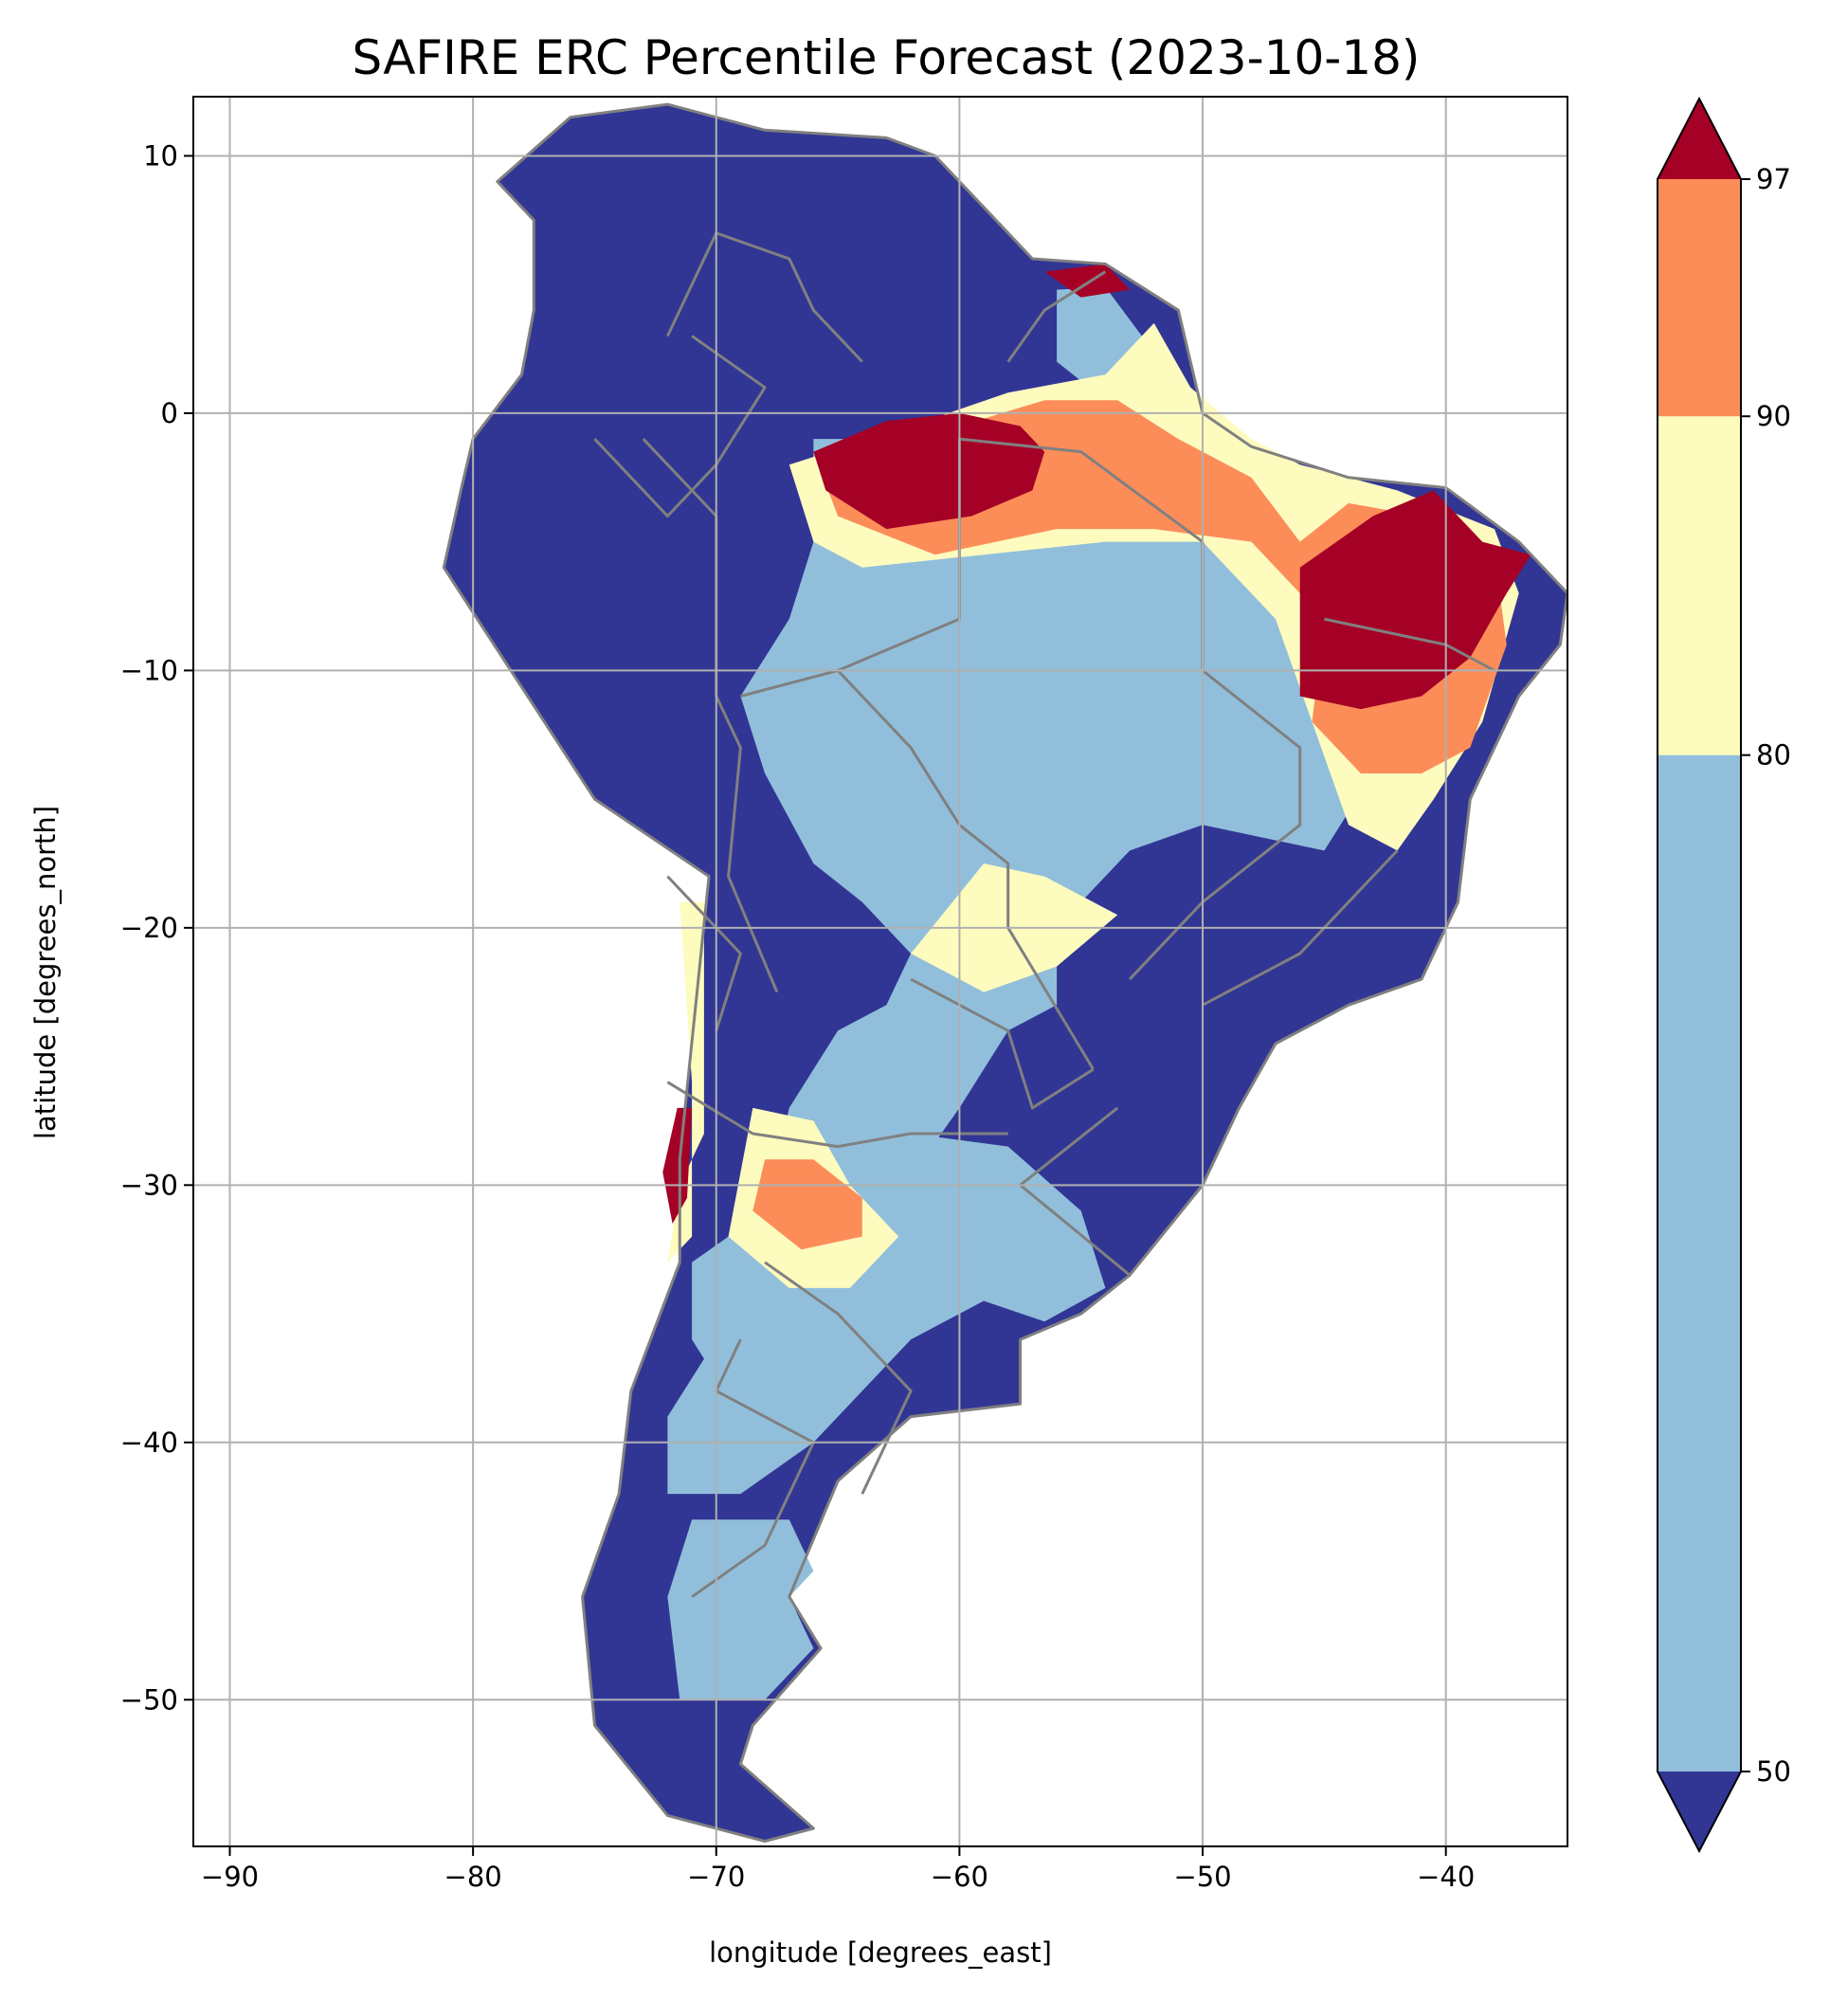 This screenshot has height=1999, width=1848. I want to click on x-axis-label: longitude [degrees_east], so click(881, 1953).